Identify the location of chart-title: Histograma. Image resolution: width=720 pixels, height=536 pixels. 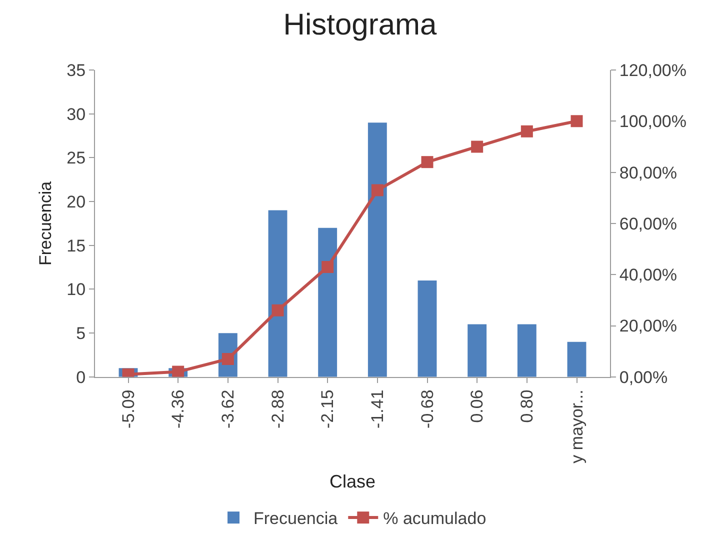
(360, 25).